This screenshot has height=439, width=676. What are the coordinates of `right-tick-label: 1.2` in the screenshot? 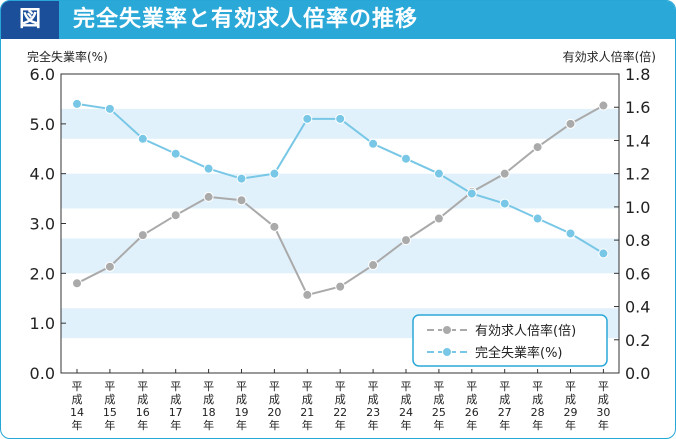 It's located at (637, 174).